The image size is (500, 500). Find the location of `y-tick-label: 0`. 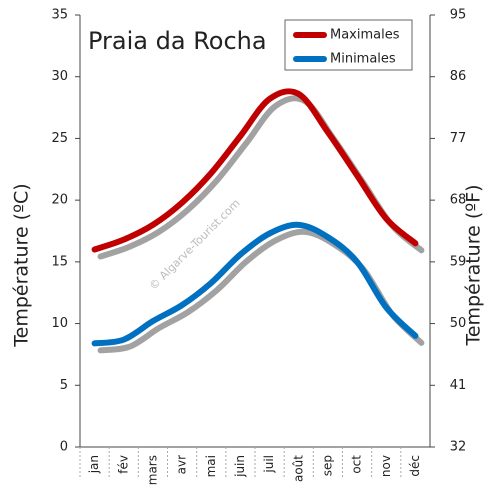

y-tick-label: 0 is located at coordinates (64, 447).